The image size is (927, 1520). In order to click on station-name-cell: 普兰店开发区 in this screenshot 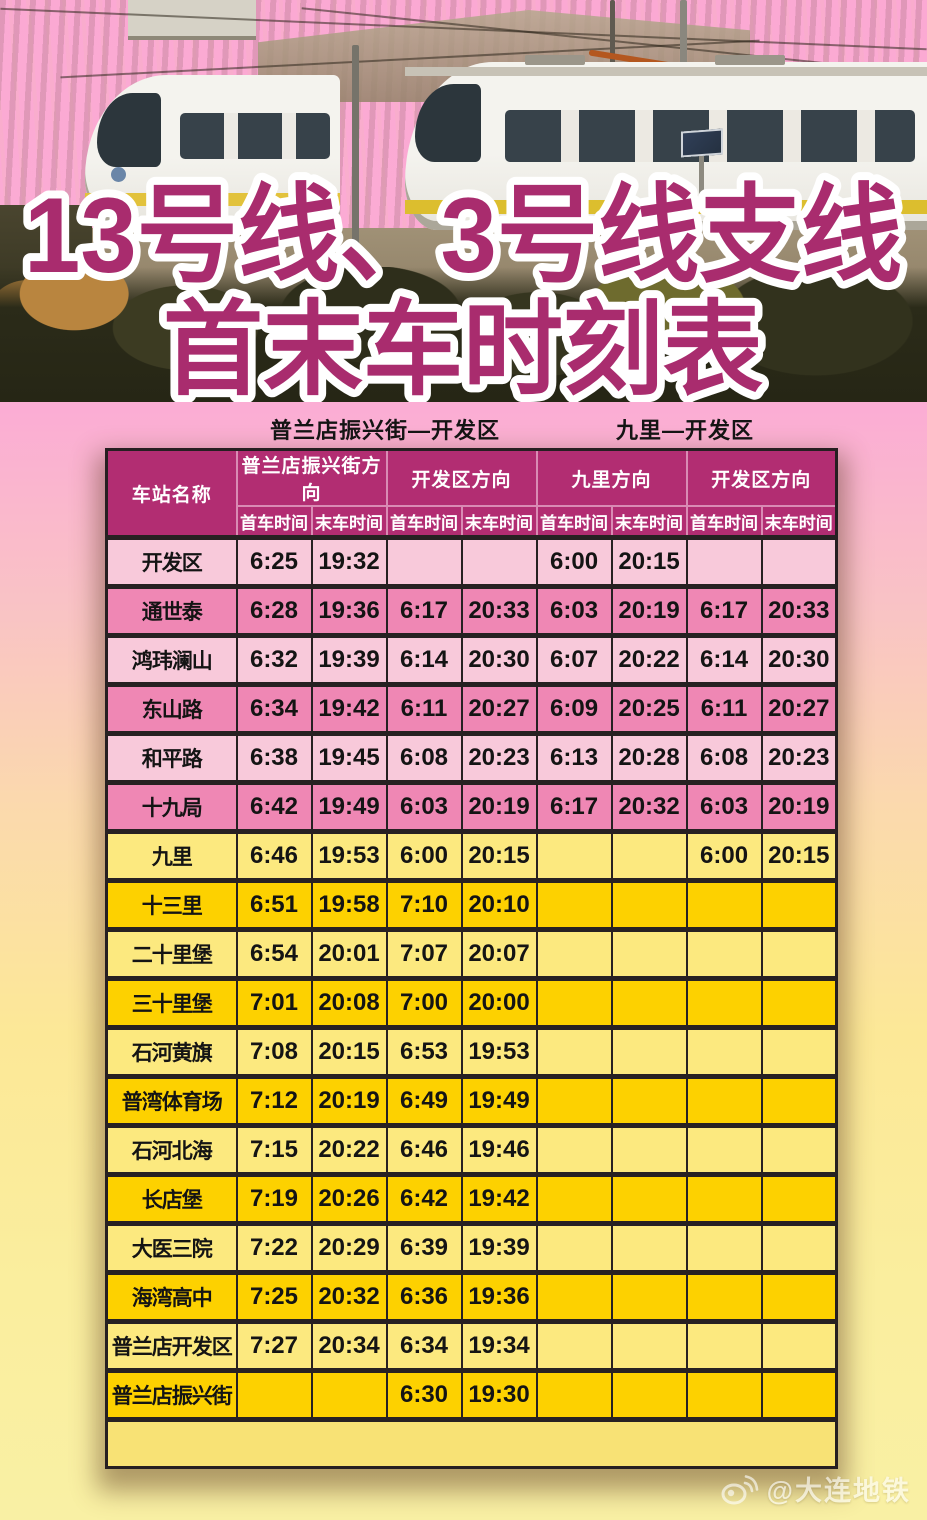, I will do `click(171, 1346)`.